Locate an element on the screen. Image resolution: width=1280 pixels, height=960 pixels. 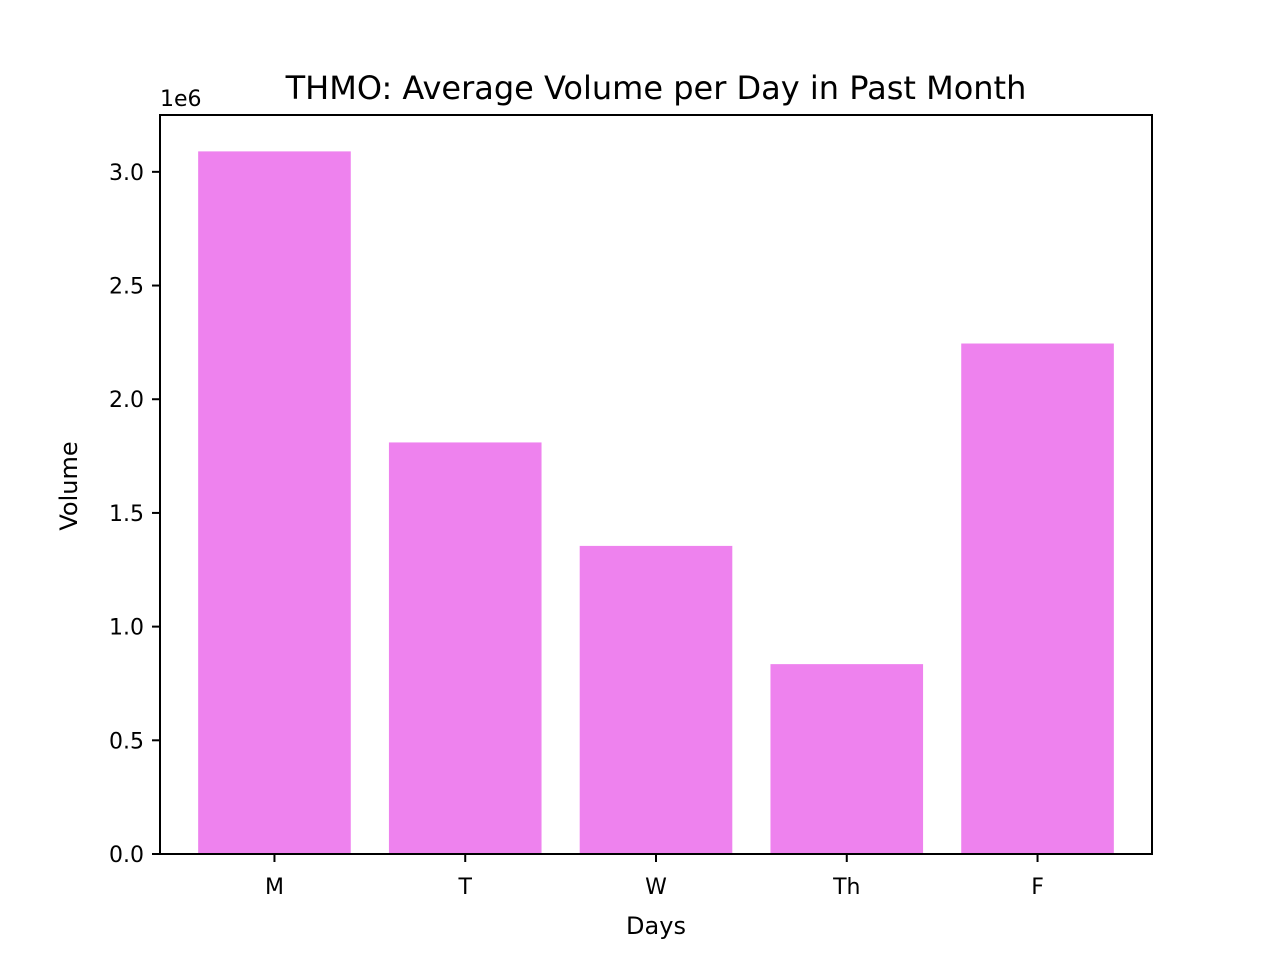
bar-f is located at coordinates (1037, 598).